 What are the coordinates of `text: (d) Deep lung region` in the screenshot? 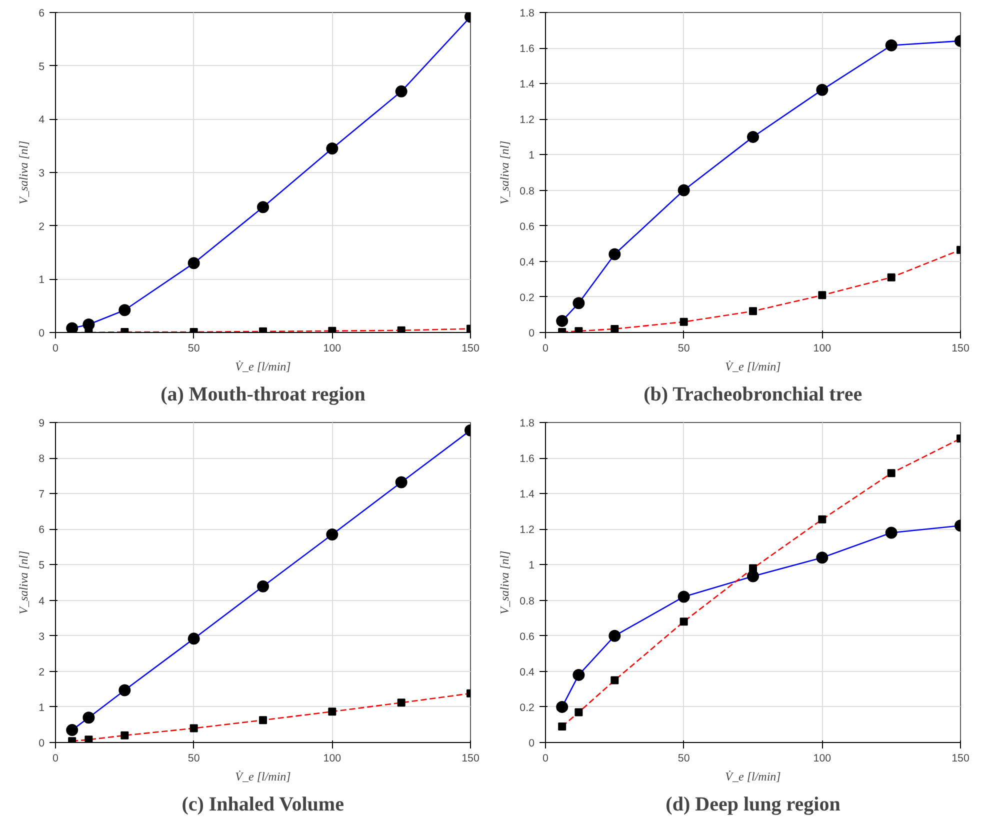 It's located at (753, 805).